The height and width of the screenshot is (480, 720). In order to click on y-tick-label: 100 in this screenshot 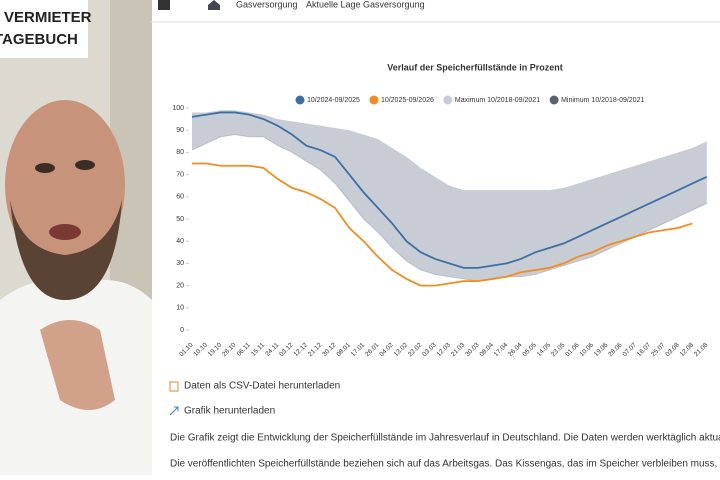, I will do `click(178, 108)`.